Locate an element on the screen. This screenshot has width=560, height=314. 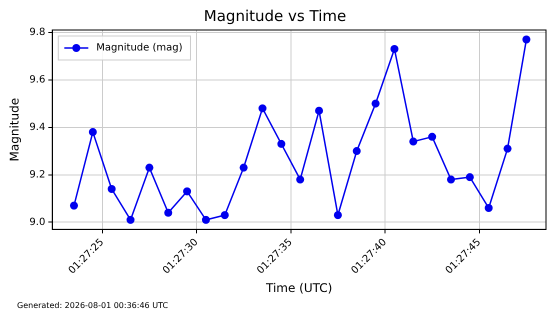
y-tick-label: 9.2 is located at coordinates (37, 174).